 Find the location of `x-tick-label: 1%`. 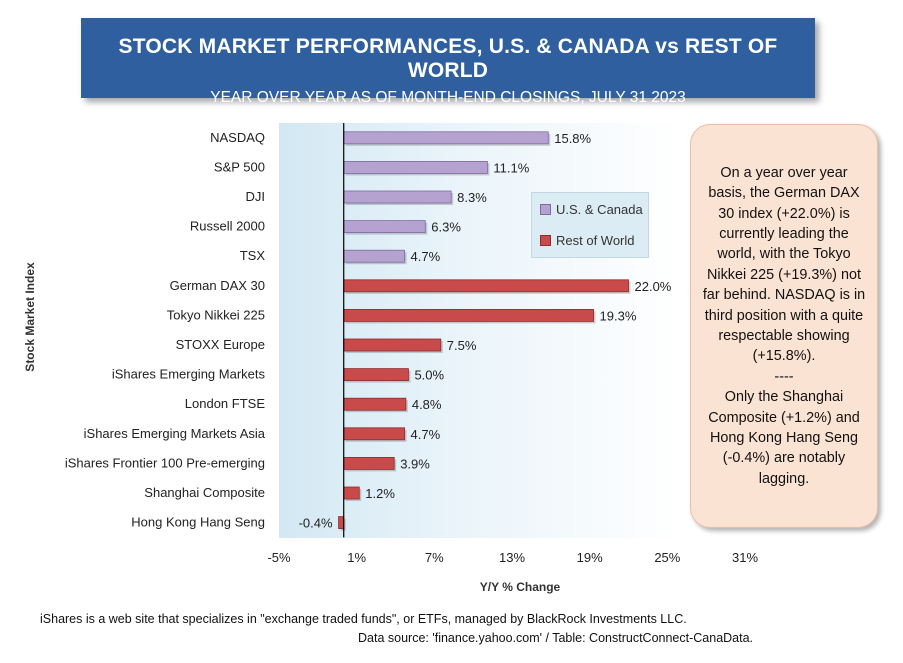

x-tick-label: 1% is located at coordinates (356, 557).